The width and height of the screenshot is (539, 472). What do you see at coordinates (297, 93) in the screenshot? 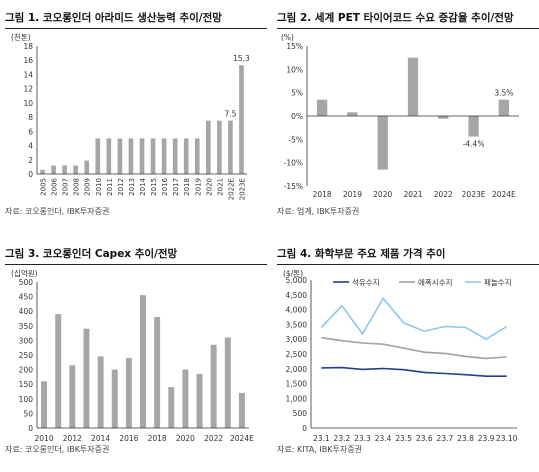
I see `y-tick-label: 5%` at bounding box center [297, 93].